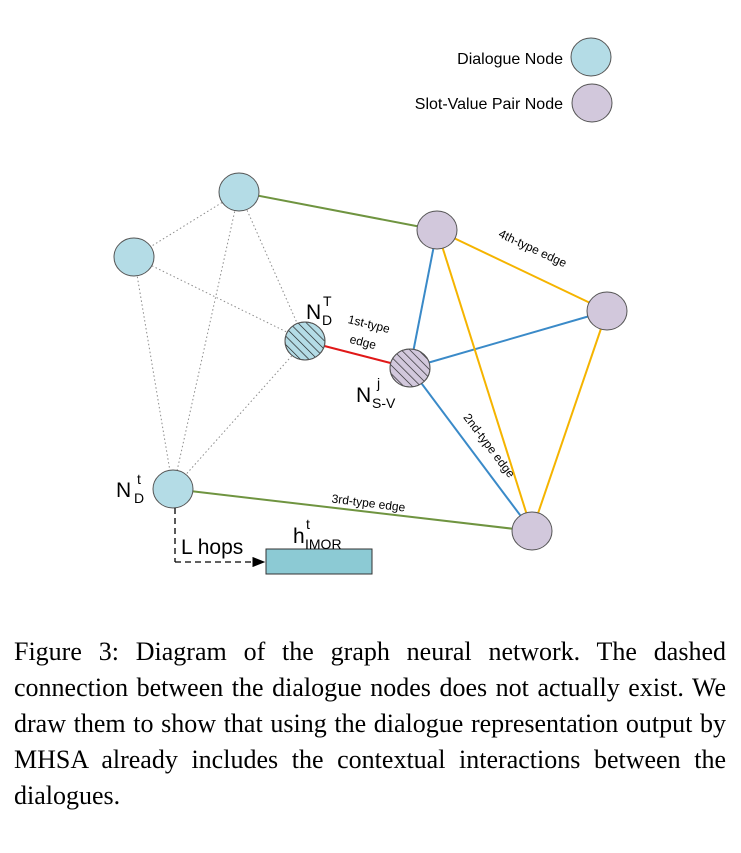  I want to click on h-imor-main: h, so click(299, 536).